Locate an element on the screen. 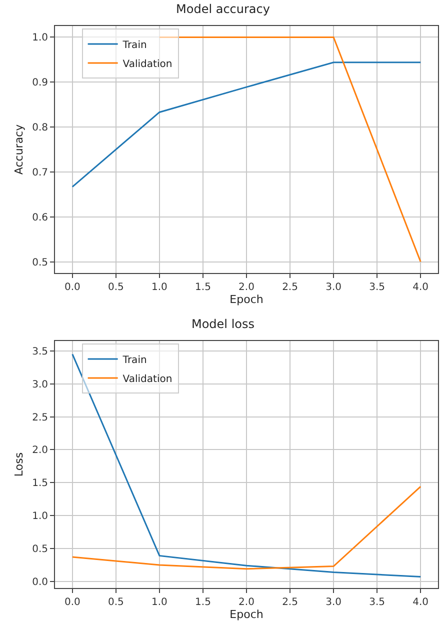 This screenshot has height=631, width=446. y-tick-label: 0.6 is located at coordinates (40, 218).